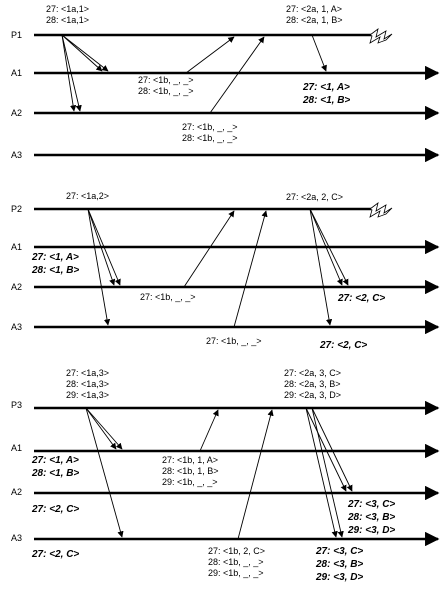 The image size is (448, 600). What do you see at coordinates (314, 197) in the screenshot?
I see `message-label: 27: <2a, 2, C>` at bounding box center [314, 197].